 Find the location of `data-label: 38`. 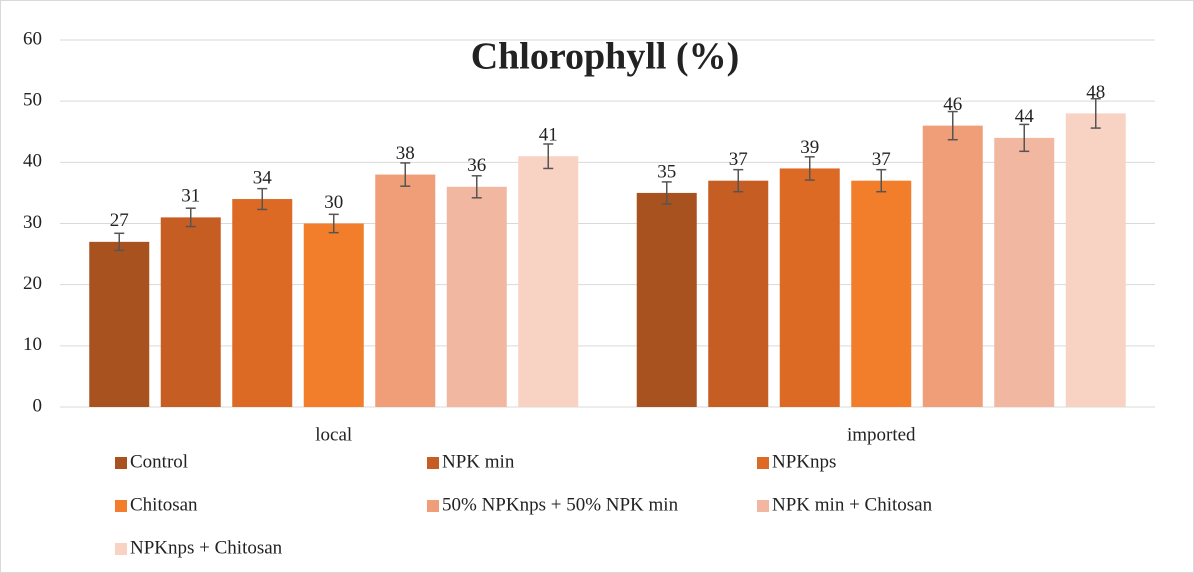

data-label: 38 is located at coordinates (405, 153).